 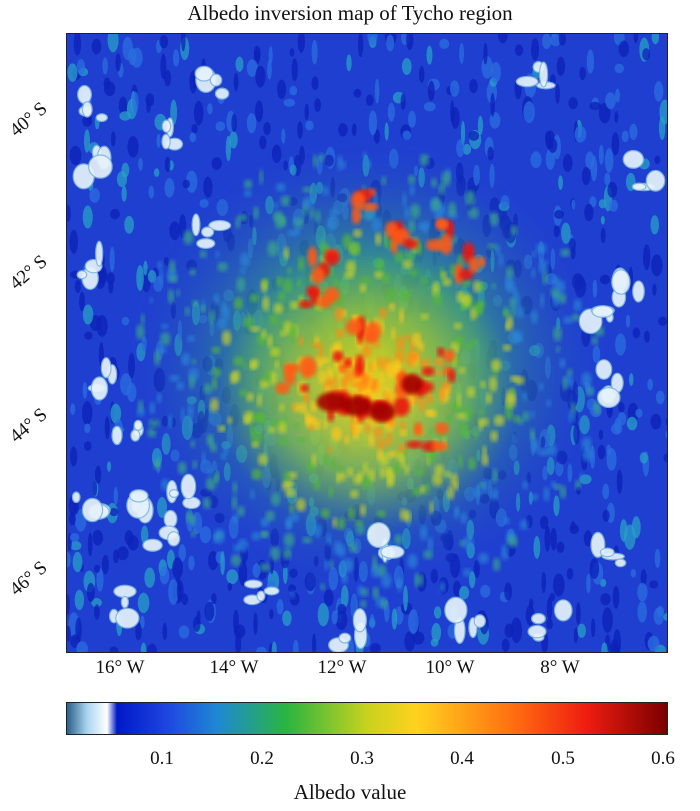 What do you see at coordinates (367, 718) in the screenshot?
I see `colorbar-gradient` at bounding box center [367, 718].